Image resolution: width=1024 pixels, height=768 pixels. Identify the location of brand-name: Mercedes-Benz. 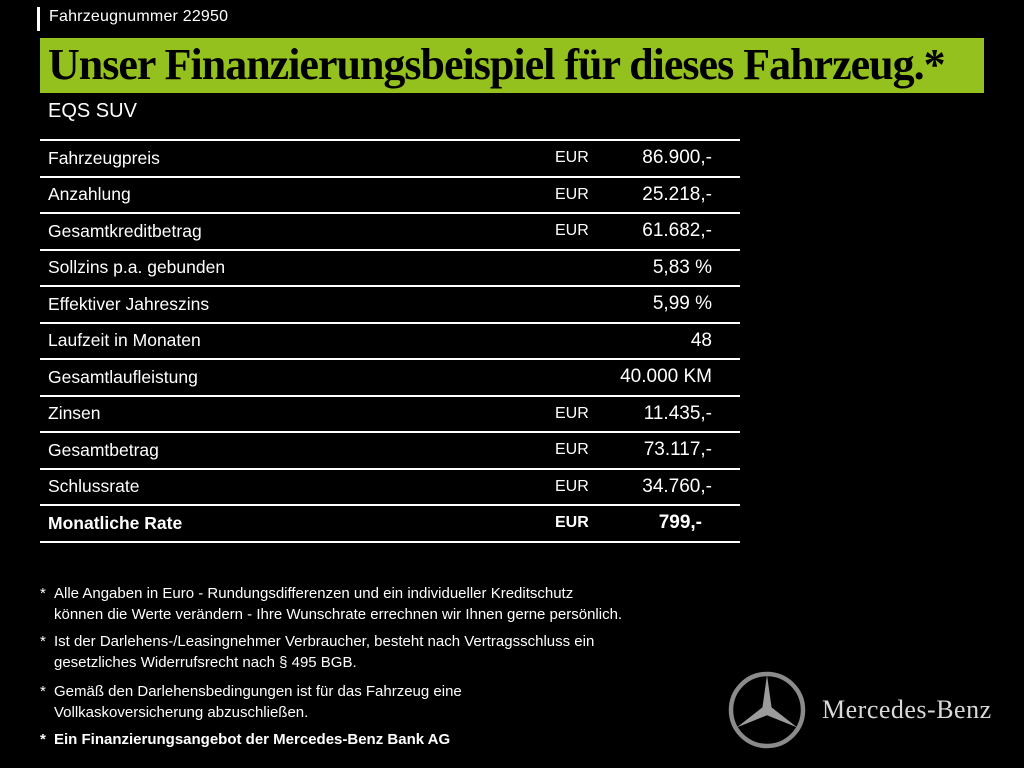
(907, 709).